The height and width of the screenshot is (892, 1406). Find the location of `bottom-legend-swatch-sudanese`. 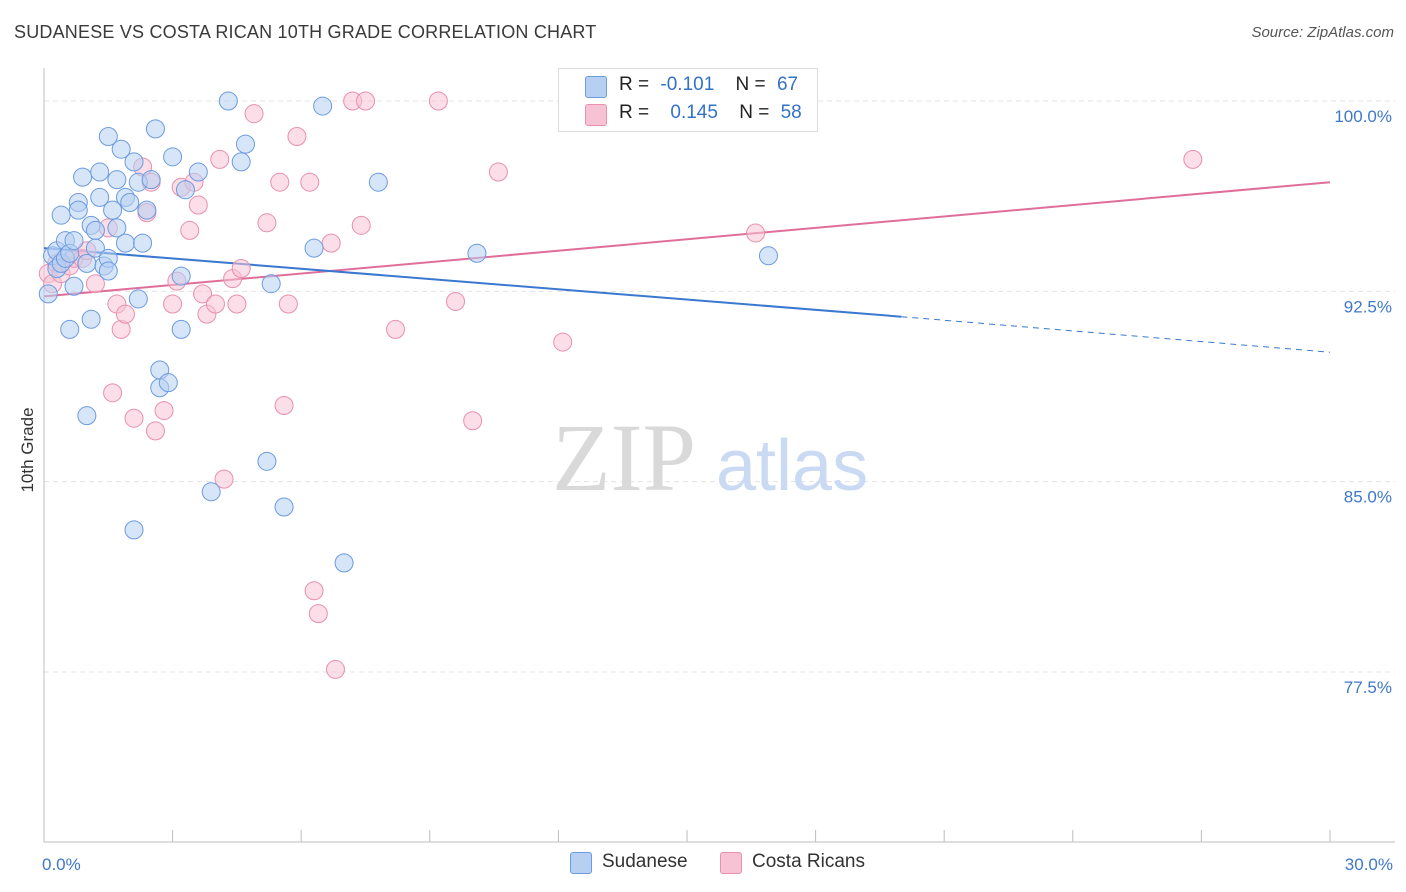

bottom-legend-swatch-sudanese is located at coordinates (581, 863).